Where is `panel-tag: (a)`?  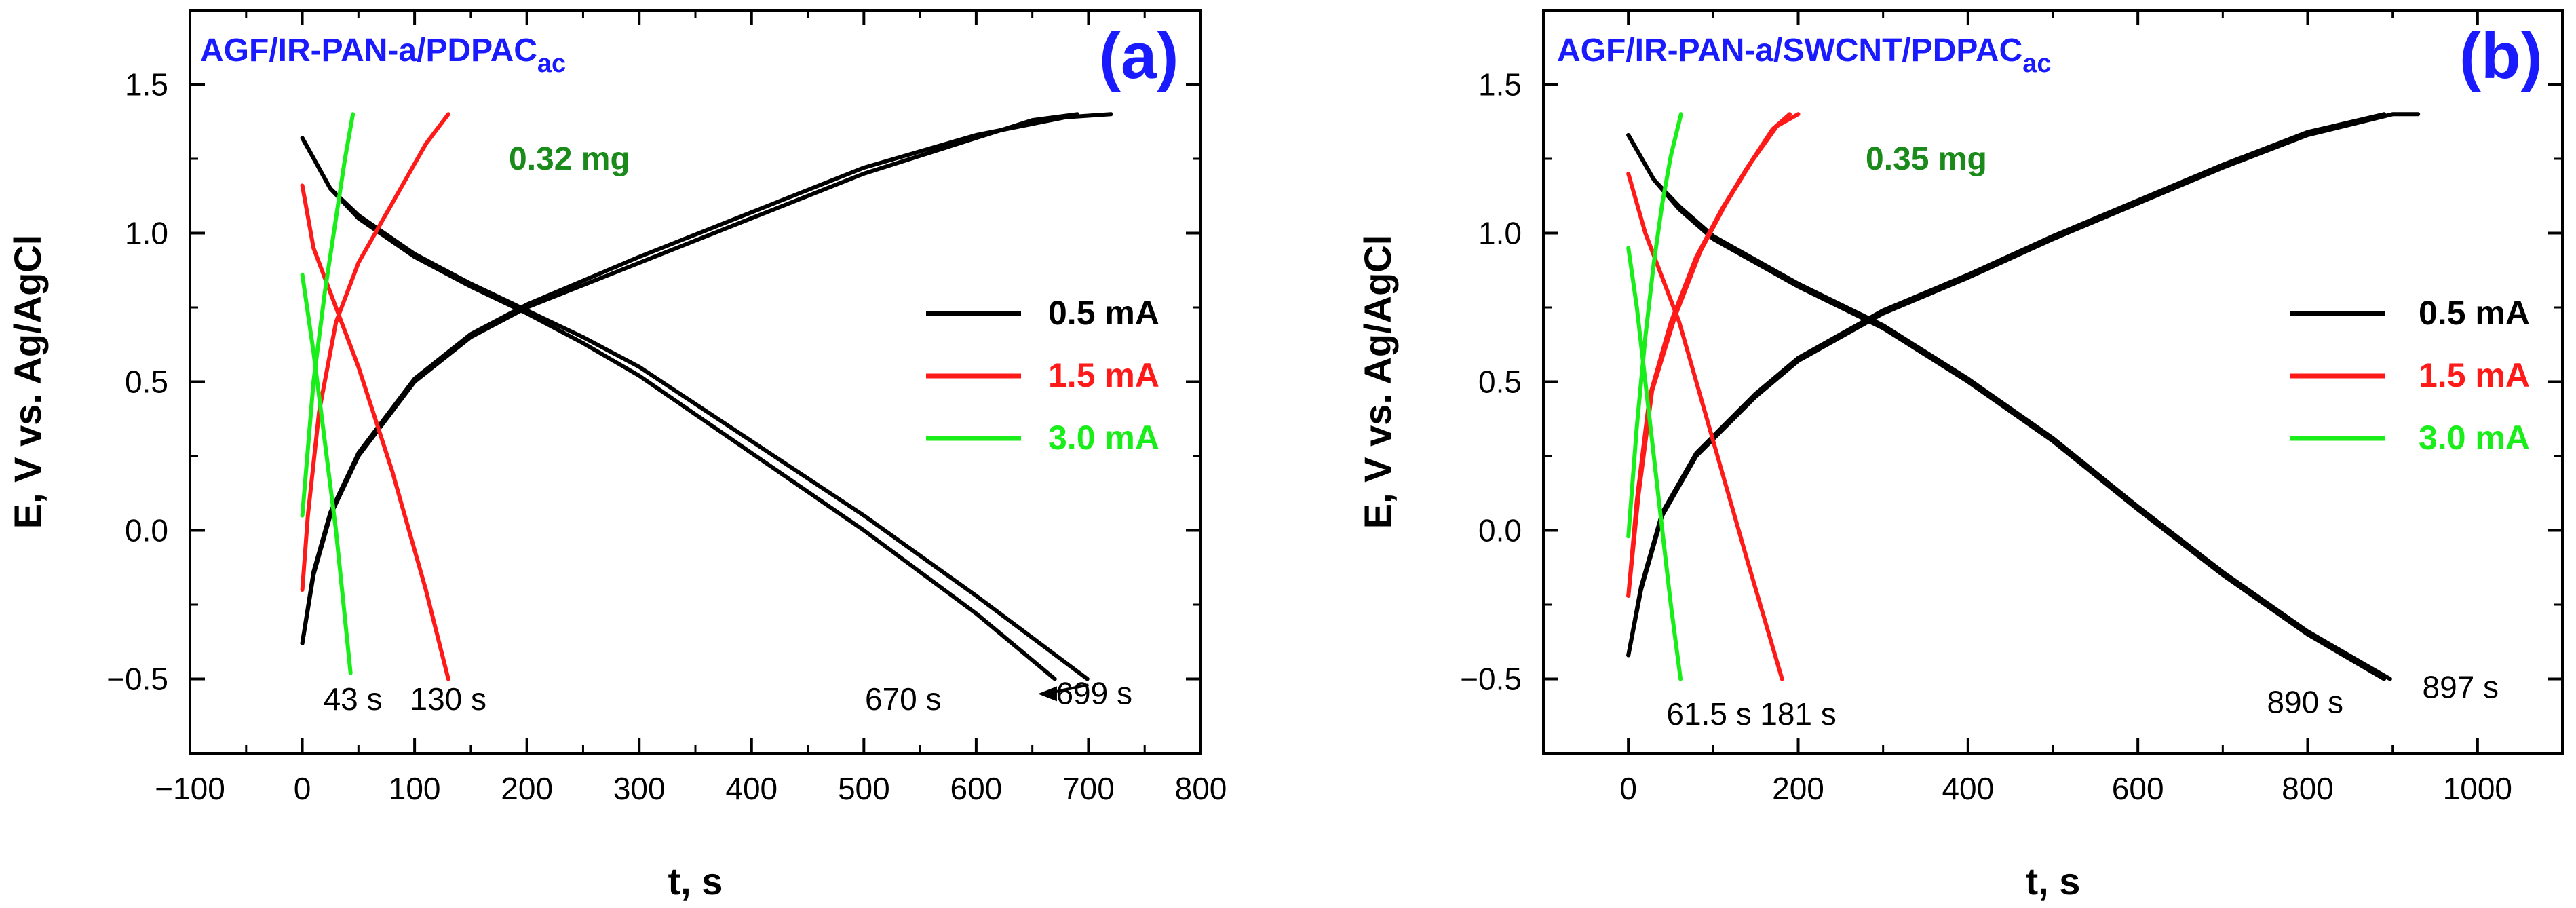 panel-tag: (a) is located at coordinates (1138, 56).